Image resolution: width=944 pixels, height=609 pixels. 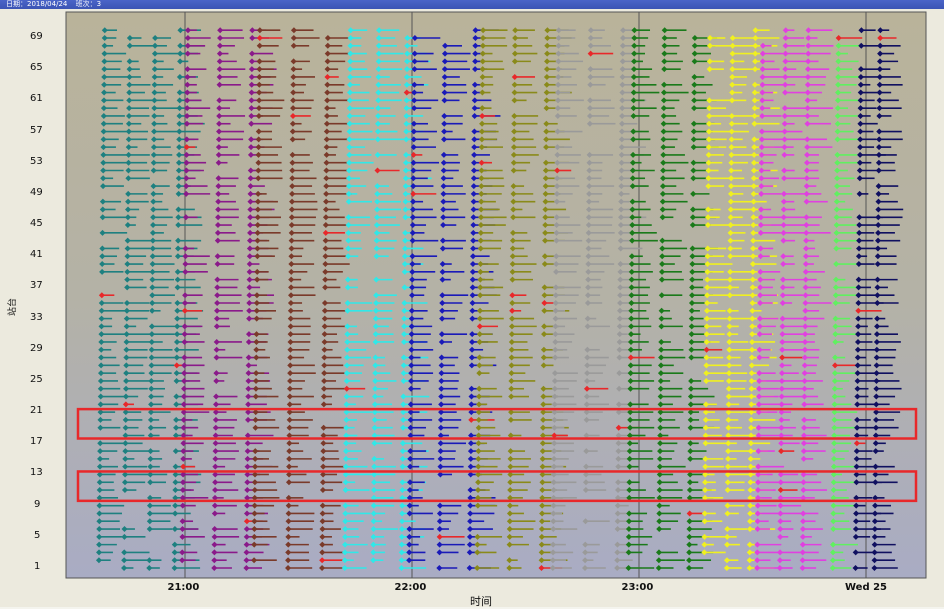 What do you see at coordinates (522, 299) in the screenshot?
I see `train-column` at bounding box center [522, 299].